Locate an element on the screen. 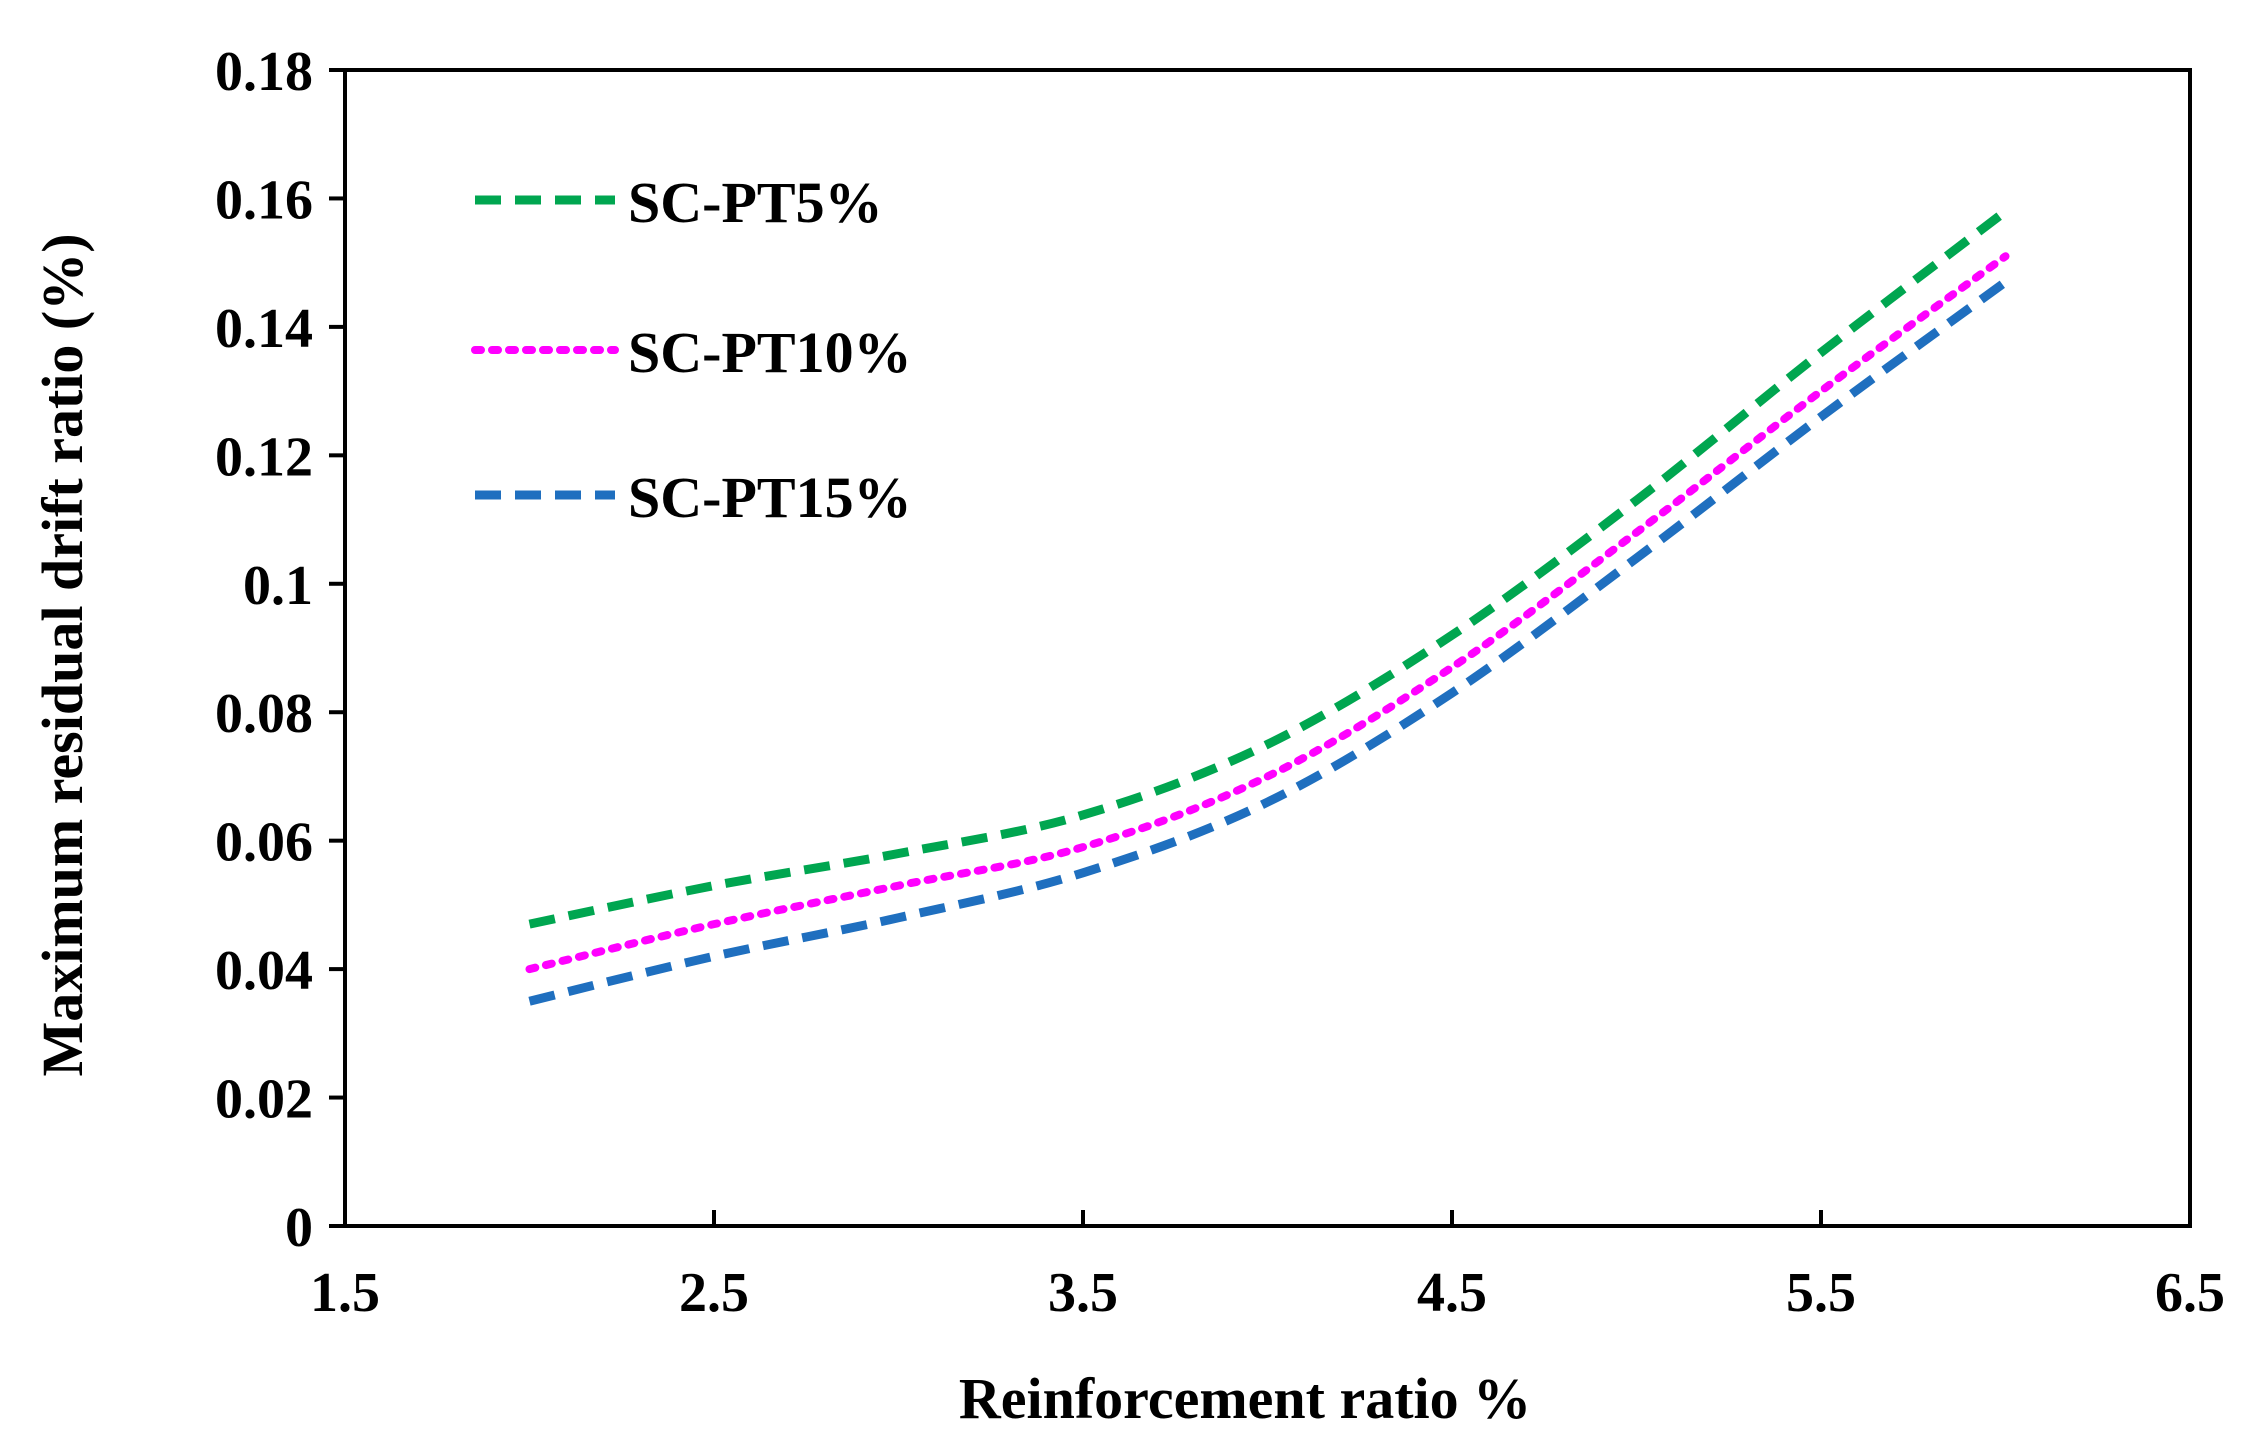 The height and width of the screenshot is (1451, 2264). y-tick-label: 0 is located at coordinates (299, 1228).